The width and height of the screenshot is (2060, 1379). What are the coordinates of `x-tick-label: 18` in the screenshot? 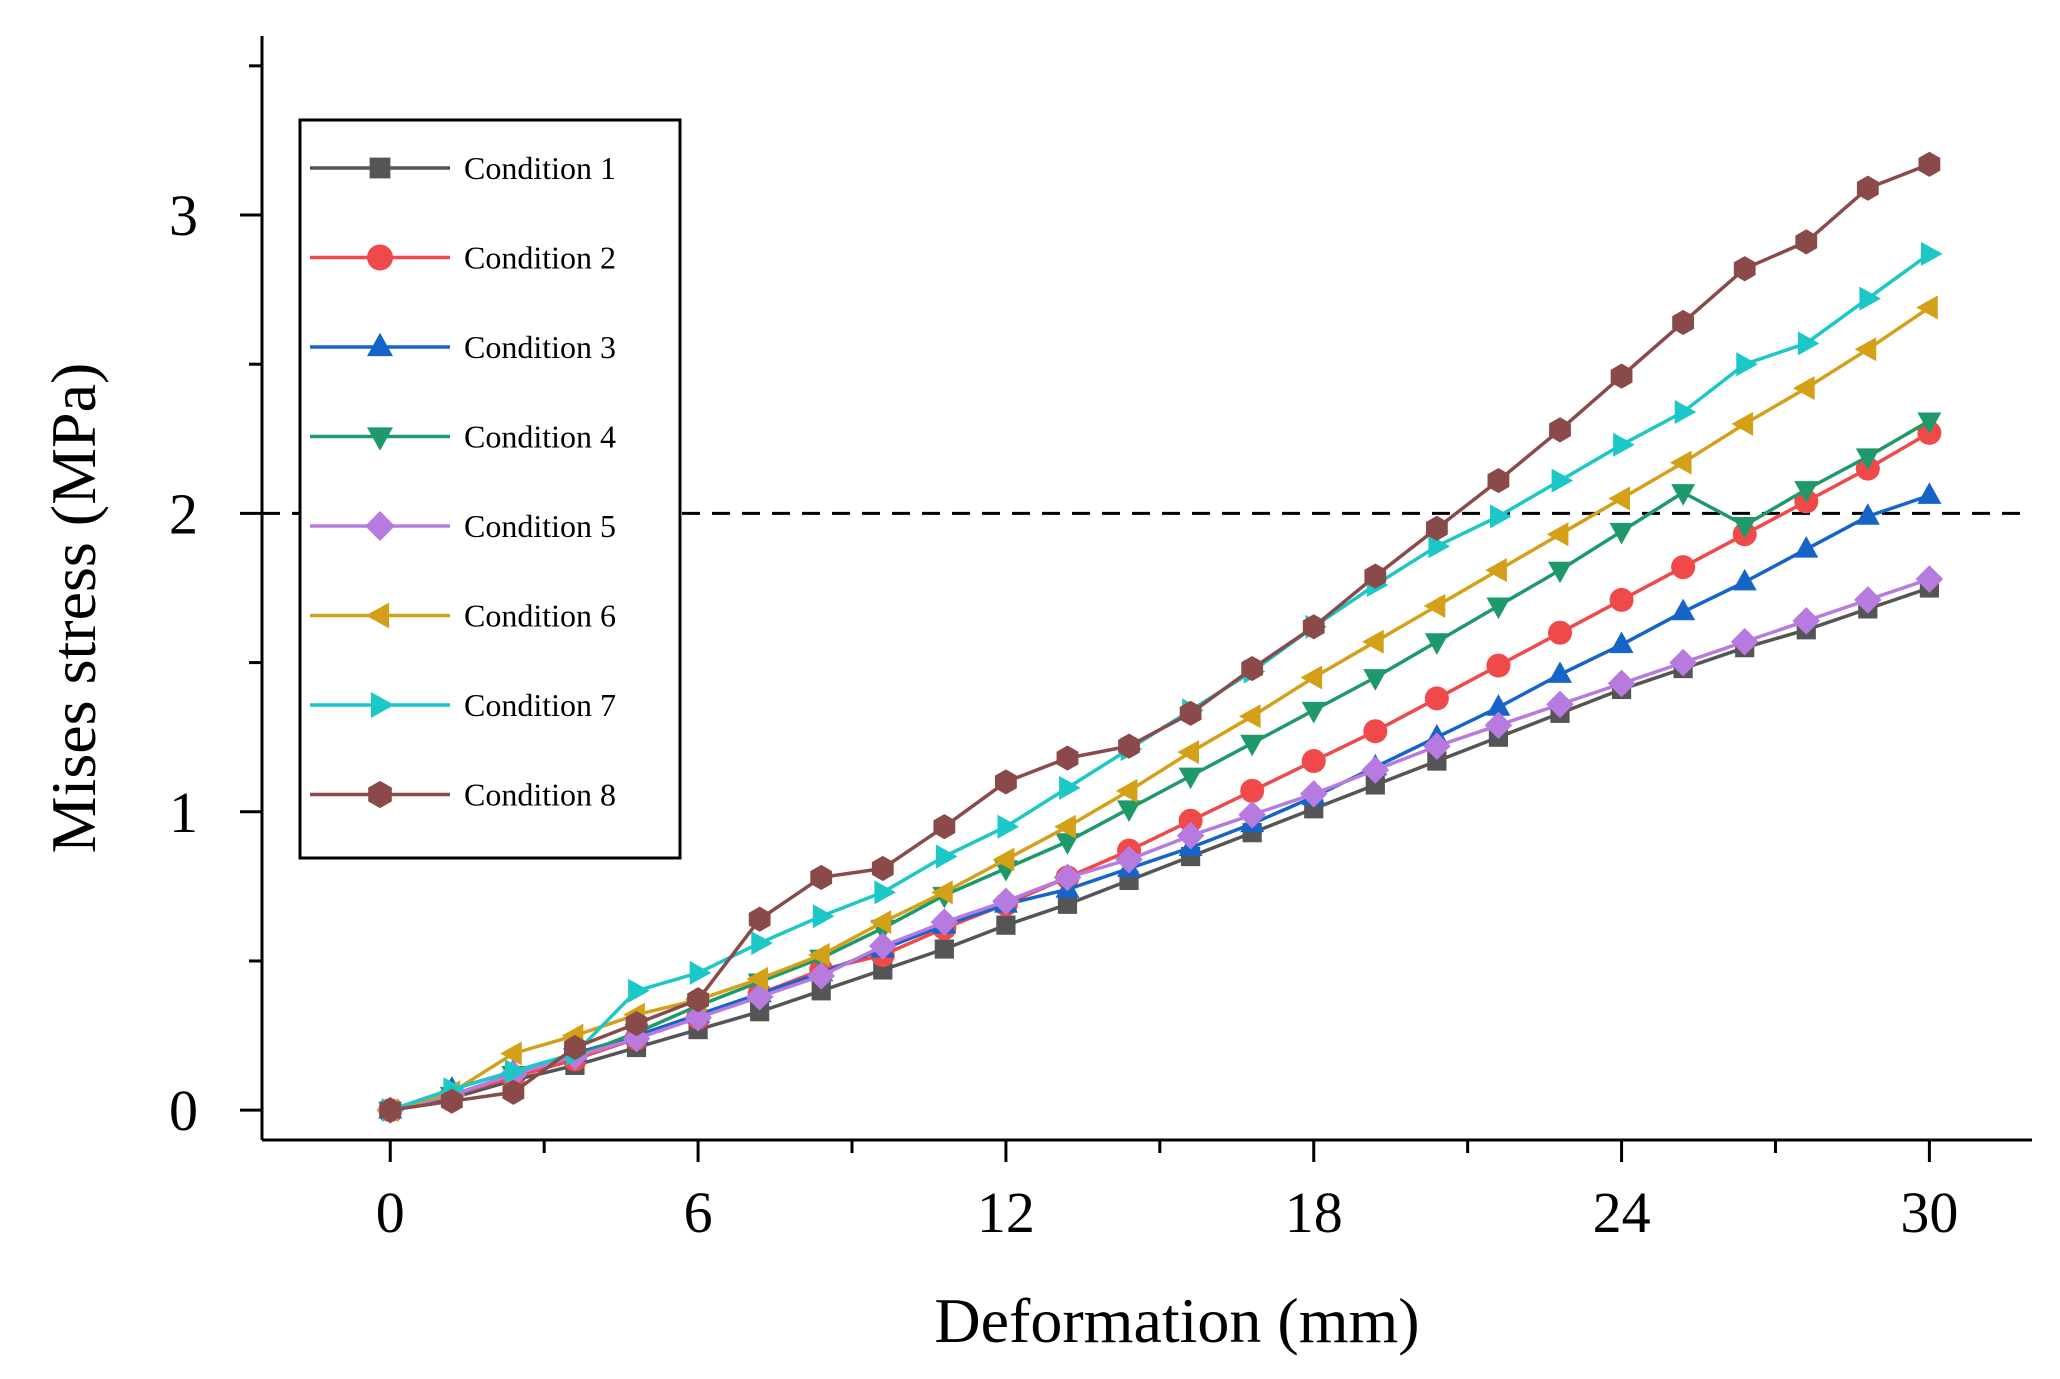 It's located at (1314, 1212).